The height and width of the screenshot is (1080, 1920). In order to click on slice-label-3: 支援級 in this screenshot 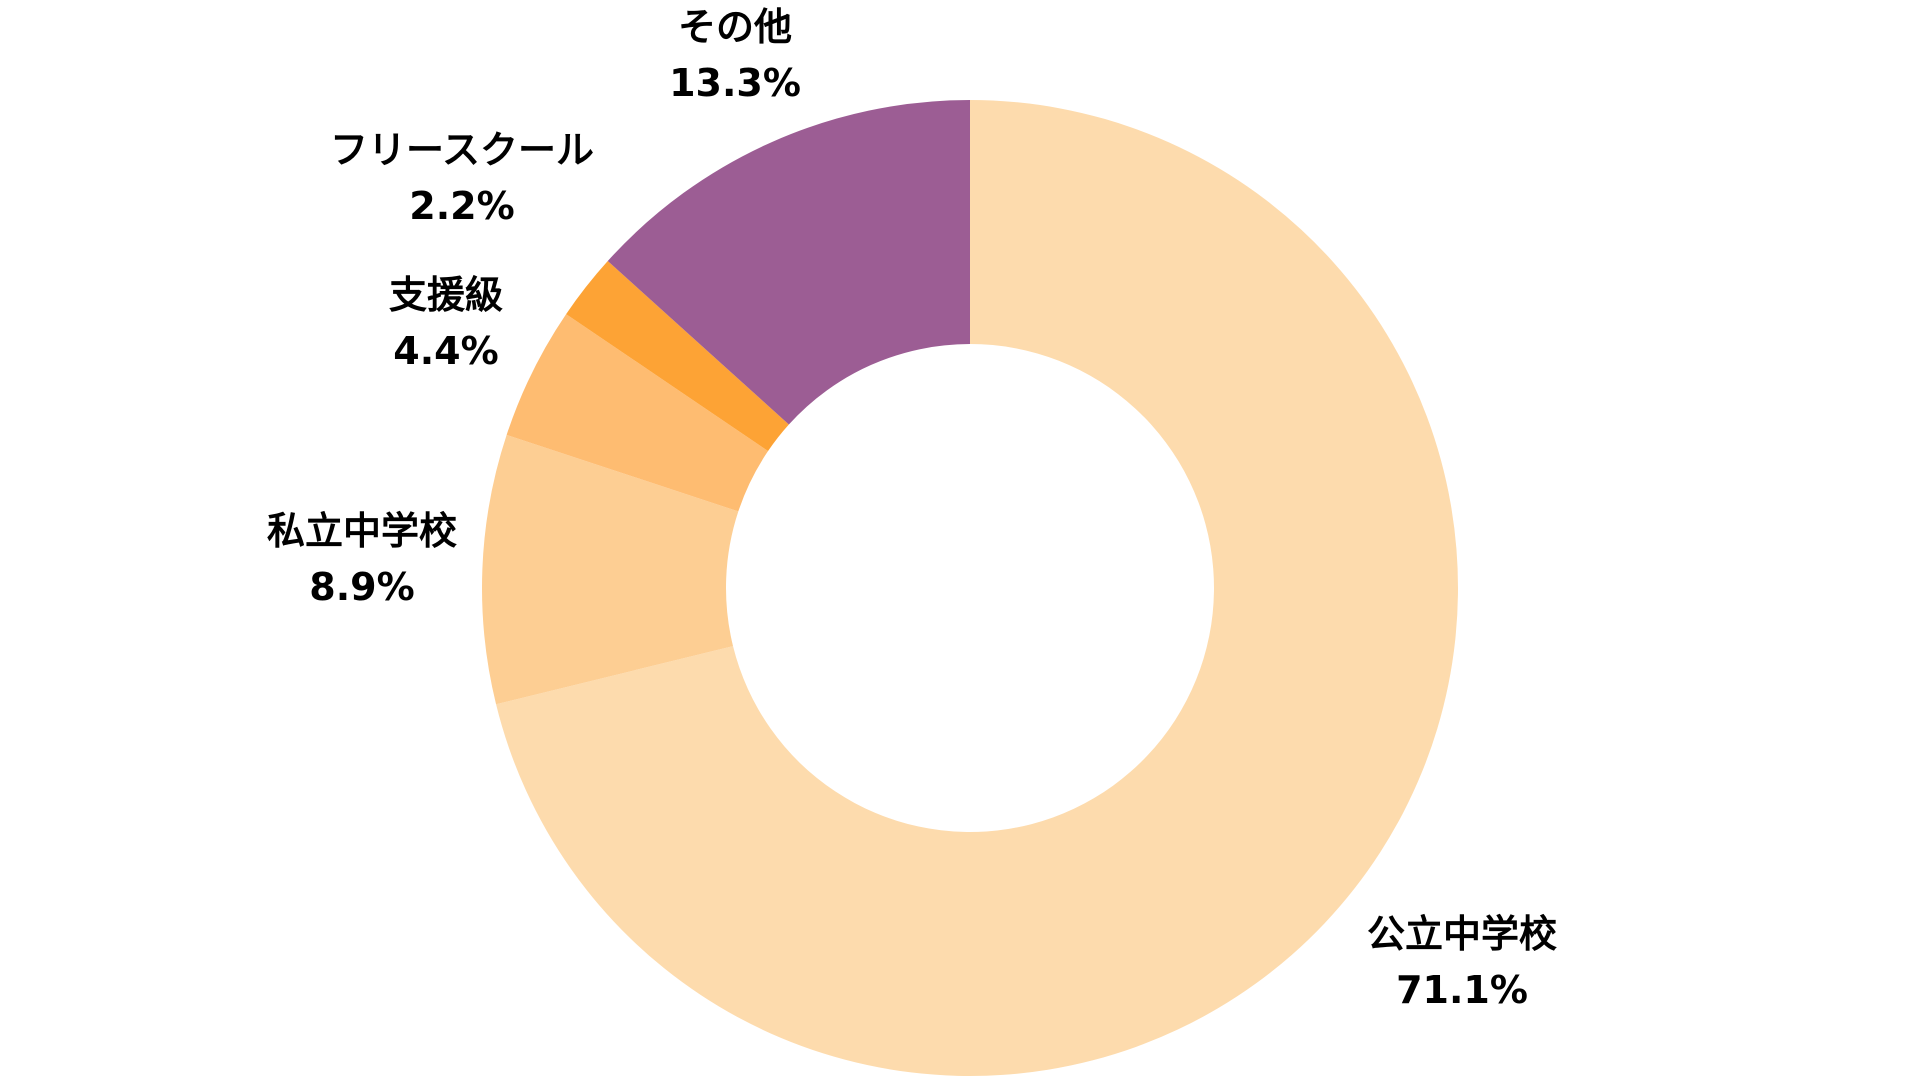, I will do `click(446, 295)`.